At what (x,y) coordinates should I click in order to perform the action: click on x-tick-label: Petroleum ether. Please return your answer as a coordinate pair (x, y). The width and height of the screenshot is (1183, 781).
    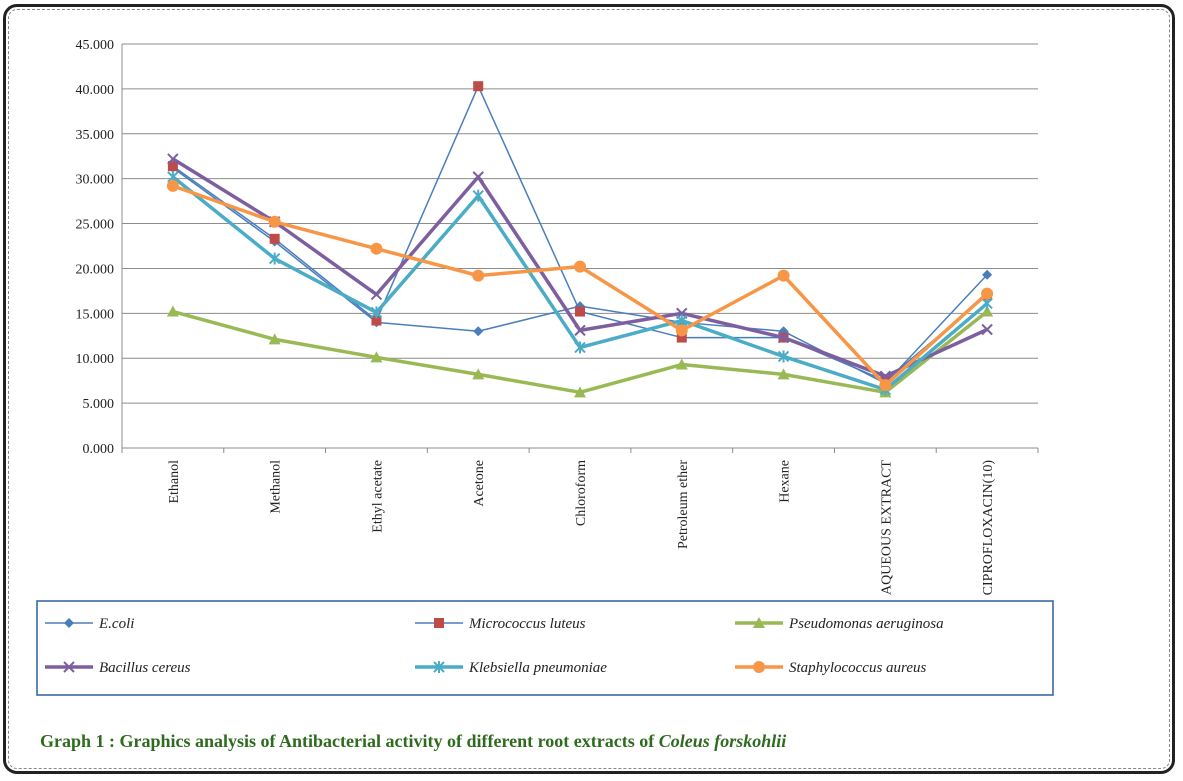
    Looking at the image, I should click on (683, 504).